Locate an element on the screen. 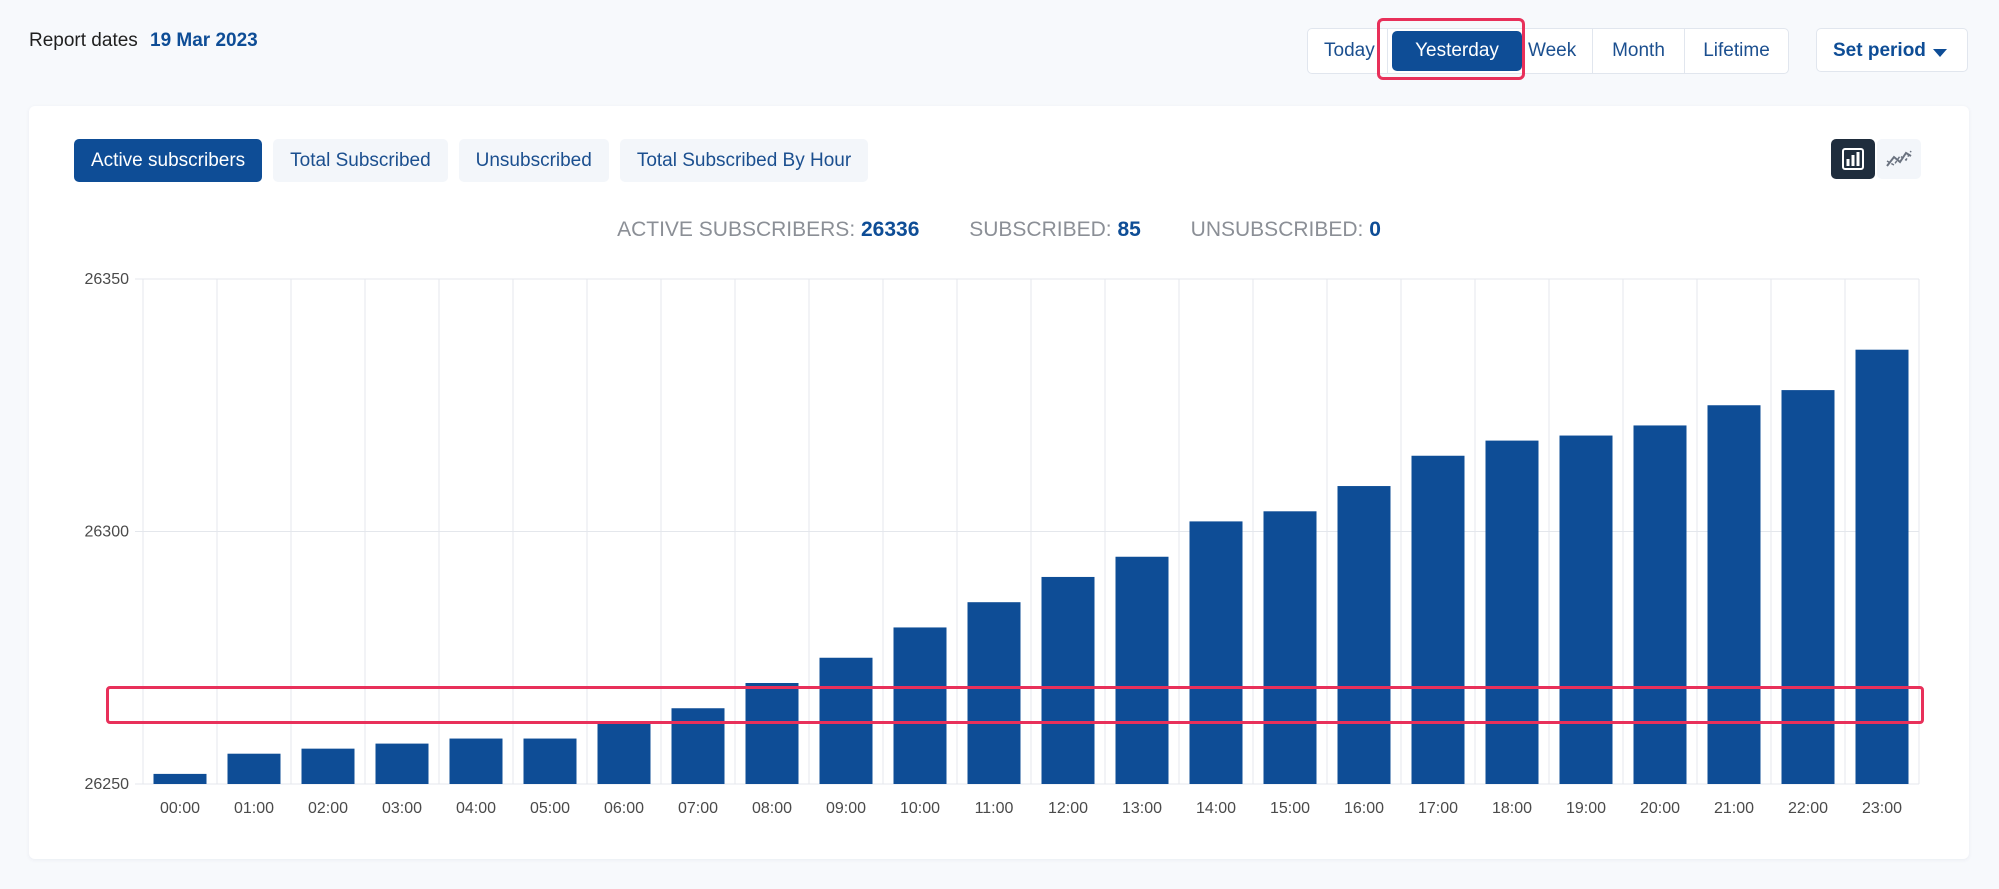 This screenshot has height=889, width=1999. period-week-button: Week is located at coordinates (1559, 51).